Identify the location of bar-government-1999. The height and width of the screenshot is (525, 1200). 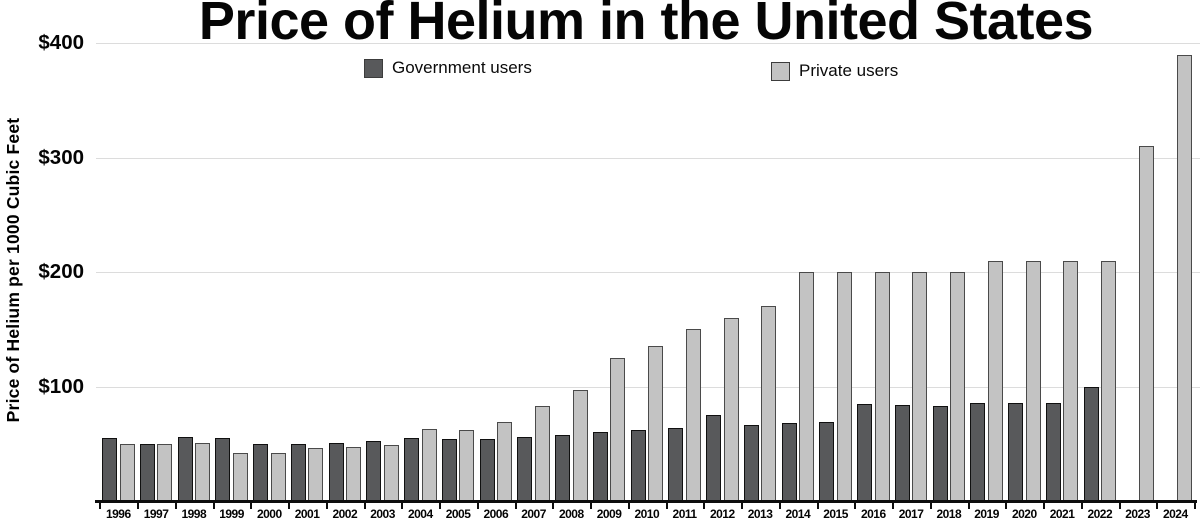
(223, 470).